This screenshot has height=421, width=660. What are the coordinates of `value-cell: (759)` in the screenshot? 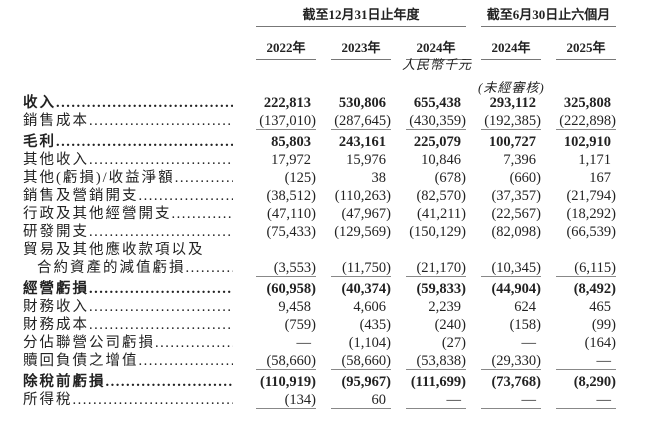 It's located at (300, 325).